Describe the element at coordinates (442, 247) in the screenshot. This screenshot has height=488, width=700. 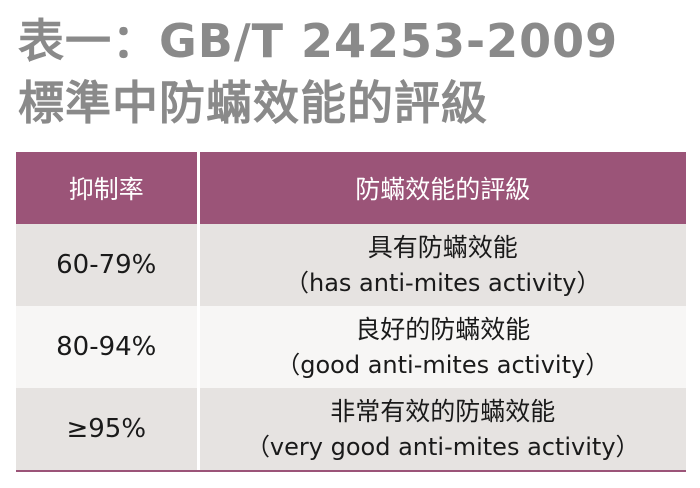
I see `efficacy-zh: 具有防蟎效能` at that location.